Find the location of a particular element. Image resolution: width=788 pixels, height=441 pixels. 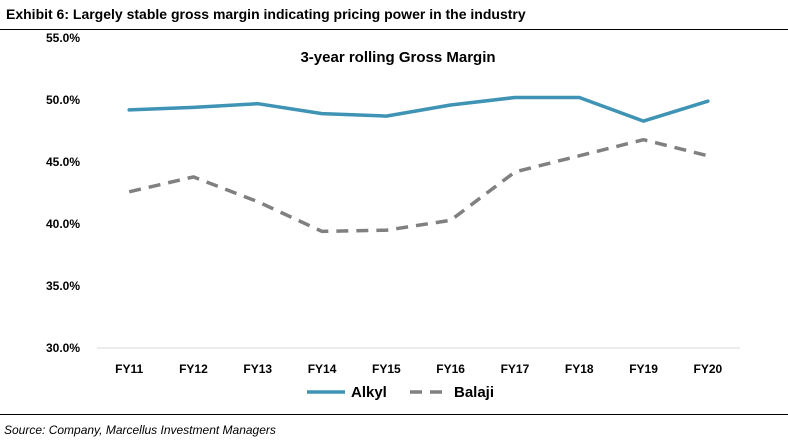

y-tick-label: 50.0% is located at coordinates (63, 100).